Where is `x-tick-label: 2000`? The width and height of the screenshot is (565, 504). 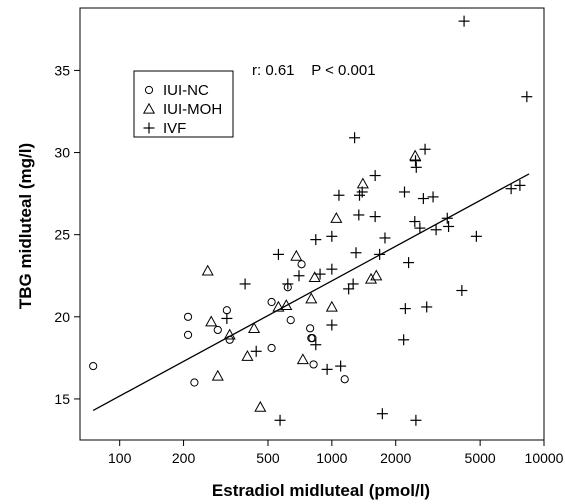
x-tick-label: 2000 is located at coordinates (395, 458).